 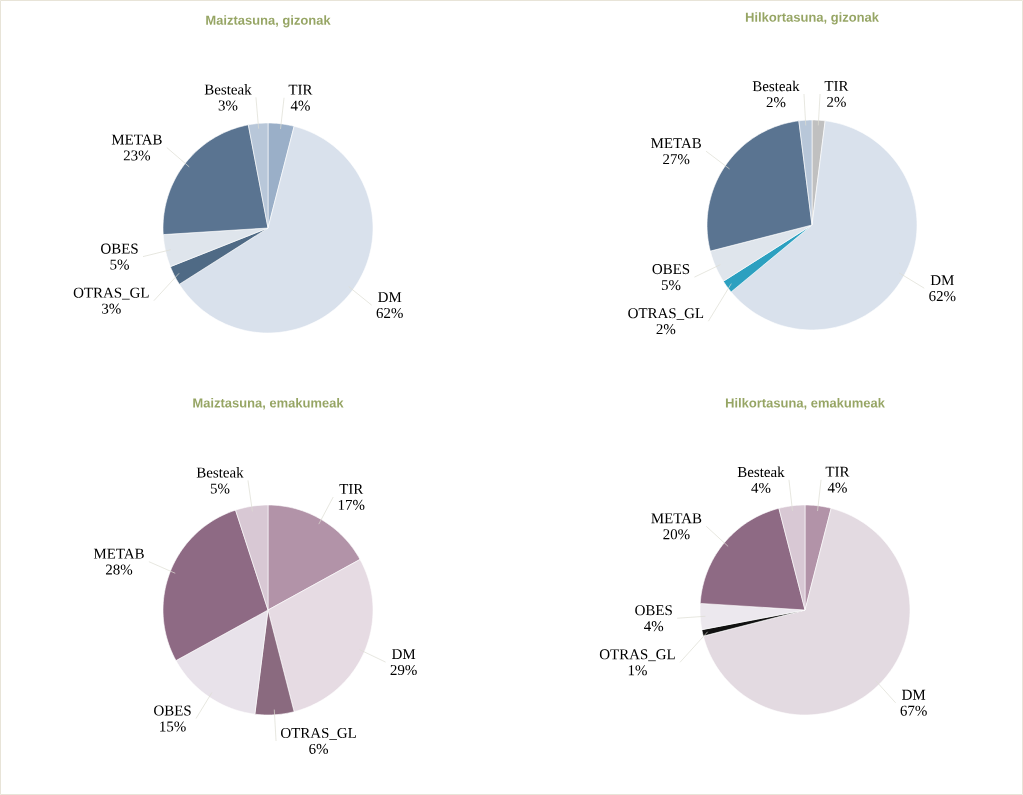 What do you see at coordinates (637, 670) in the screenshot?
I see `data-label: 1%` at bounding box center [637, 670].